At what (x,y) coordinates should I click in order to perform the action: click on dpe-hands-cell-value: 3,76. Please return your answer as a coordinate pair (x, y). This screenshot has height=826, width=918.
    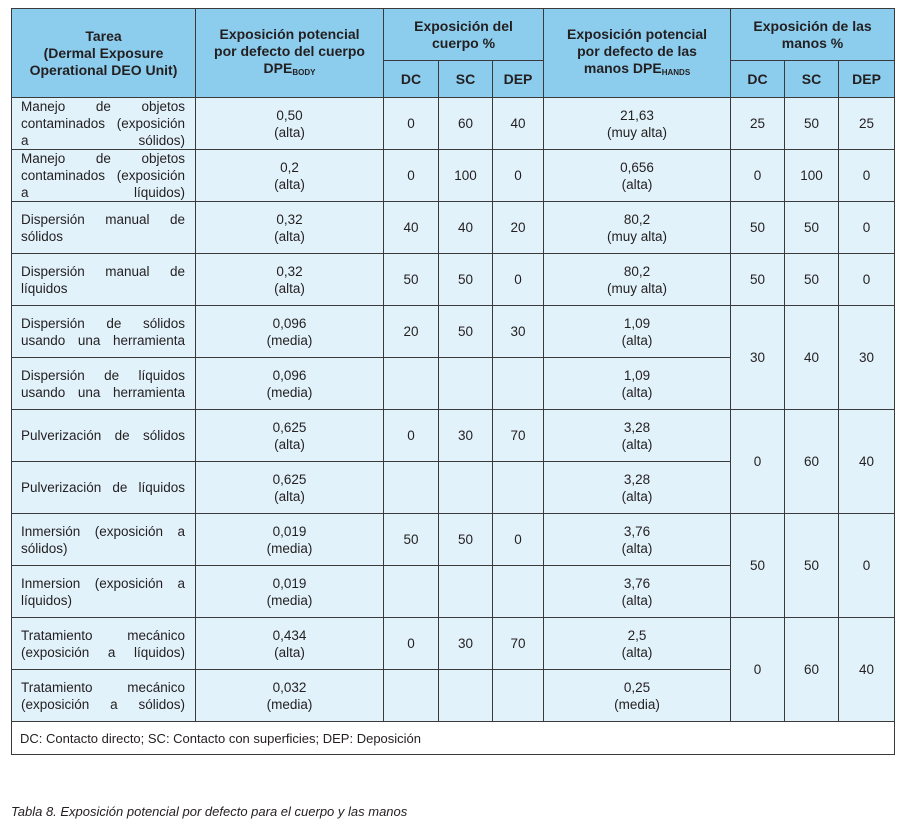
    Looking at the image, I should click on (637, 531).